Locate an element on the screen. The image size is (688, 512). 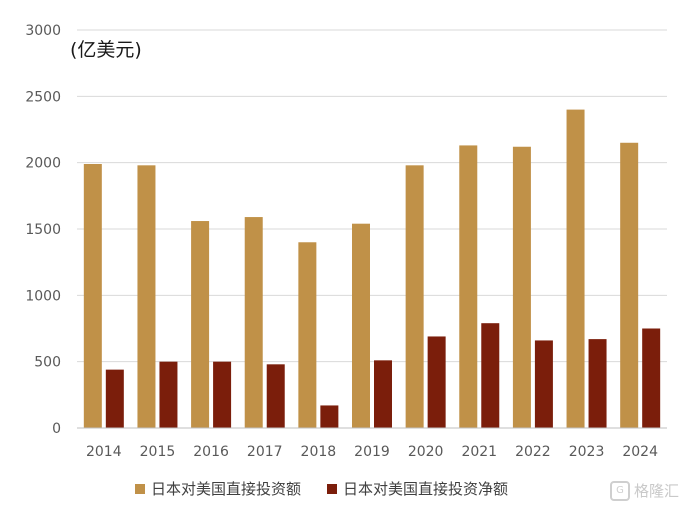
y-tick-label: 1500 is located at coordinates (43, 230).